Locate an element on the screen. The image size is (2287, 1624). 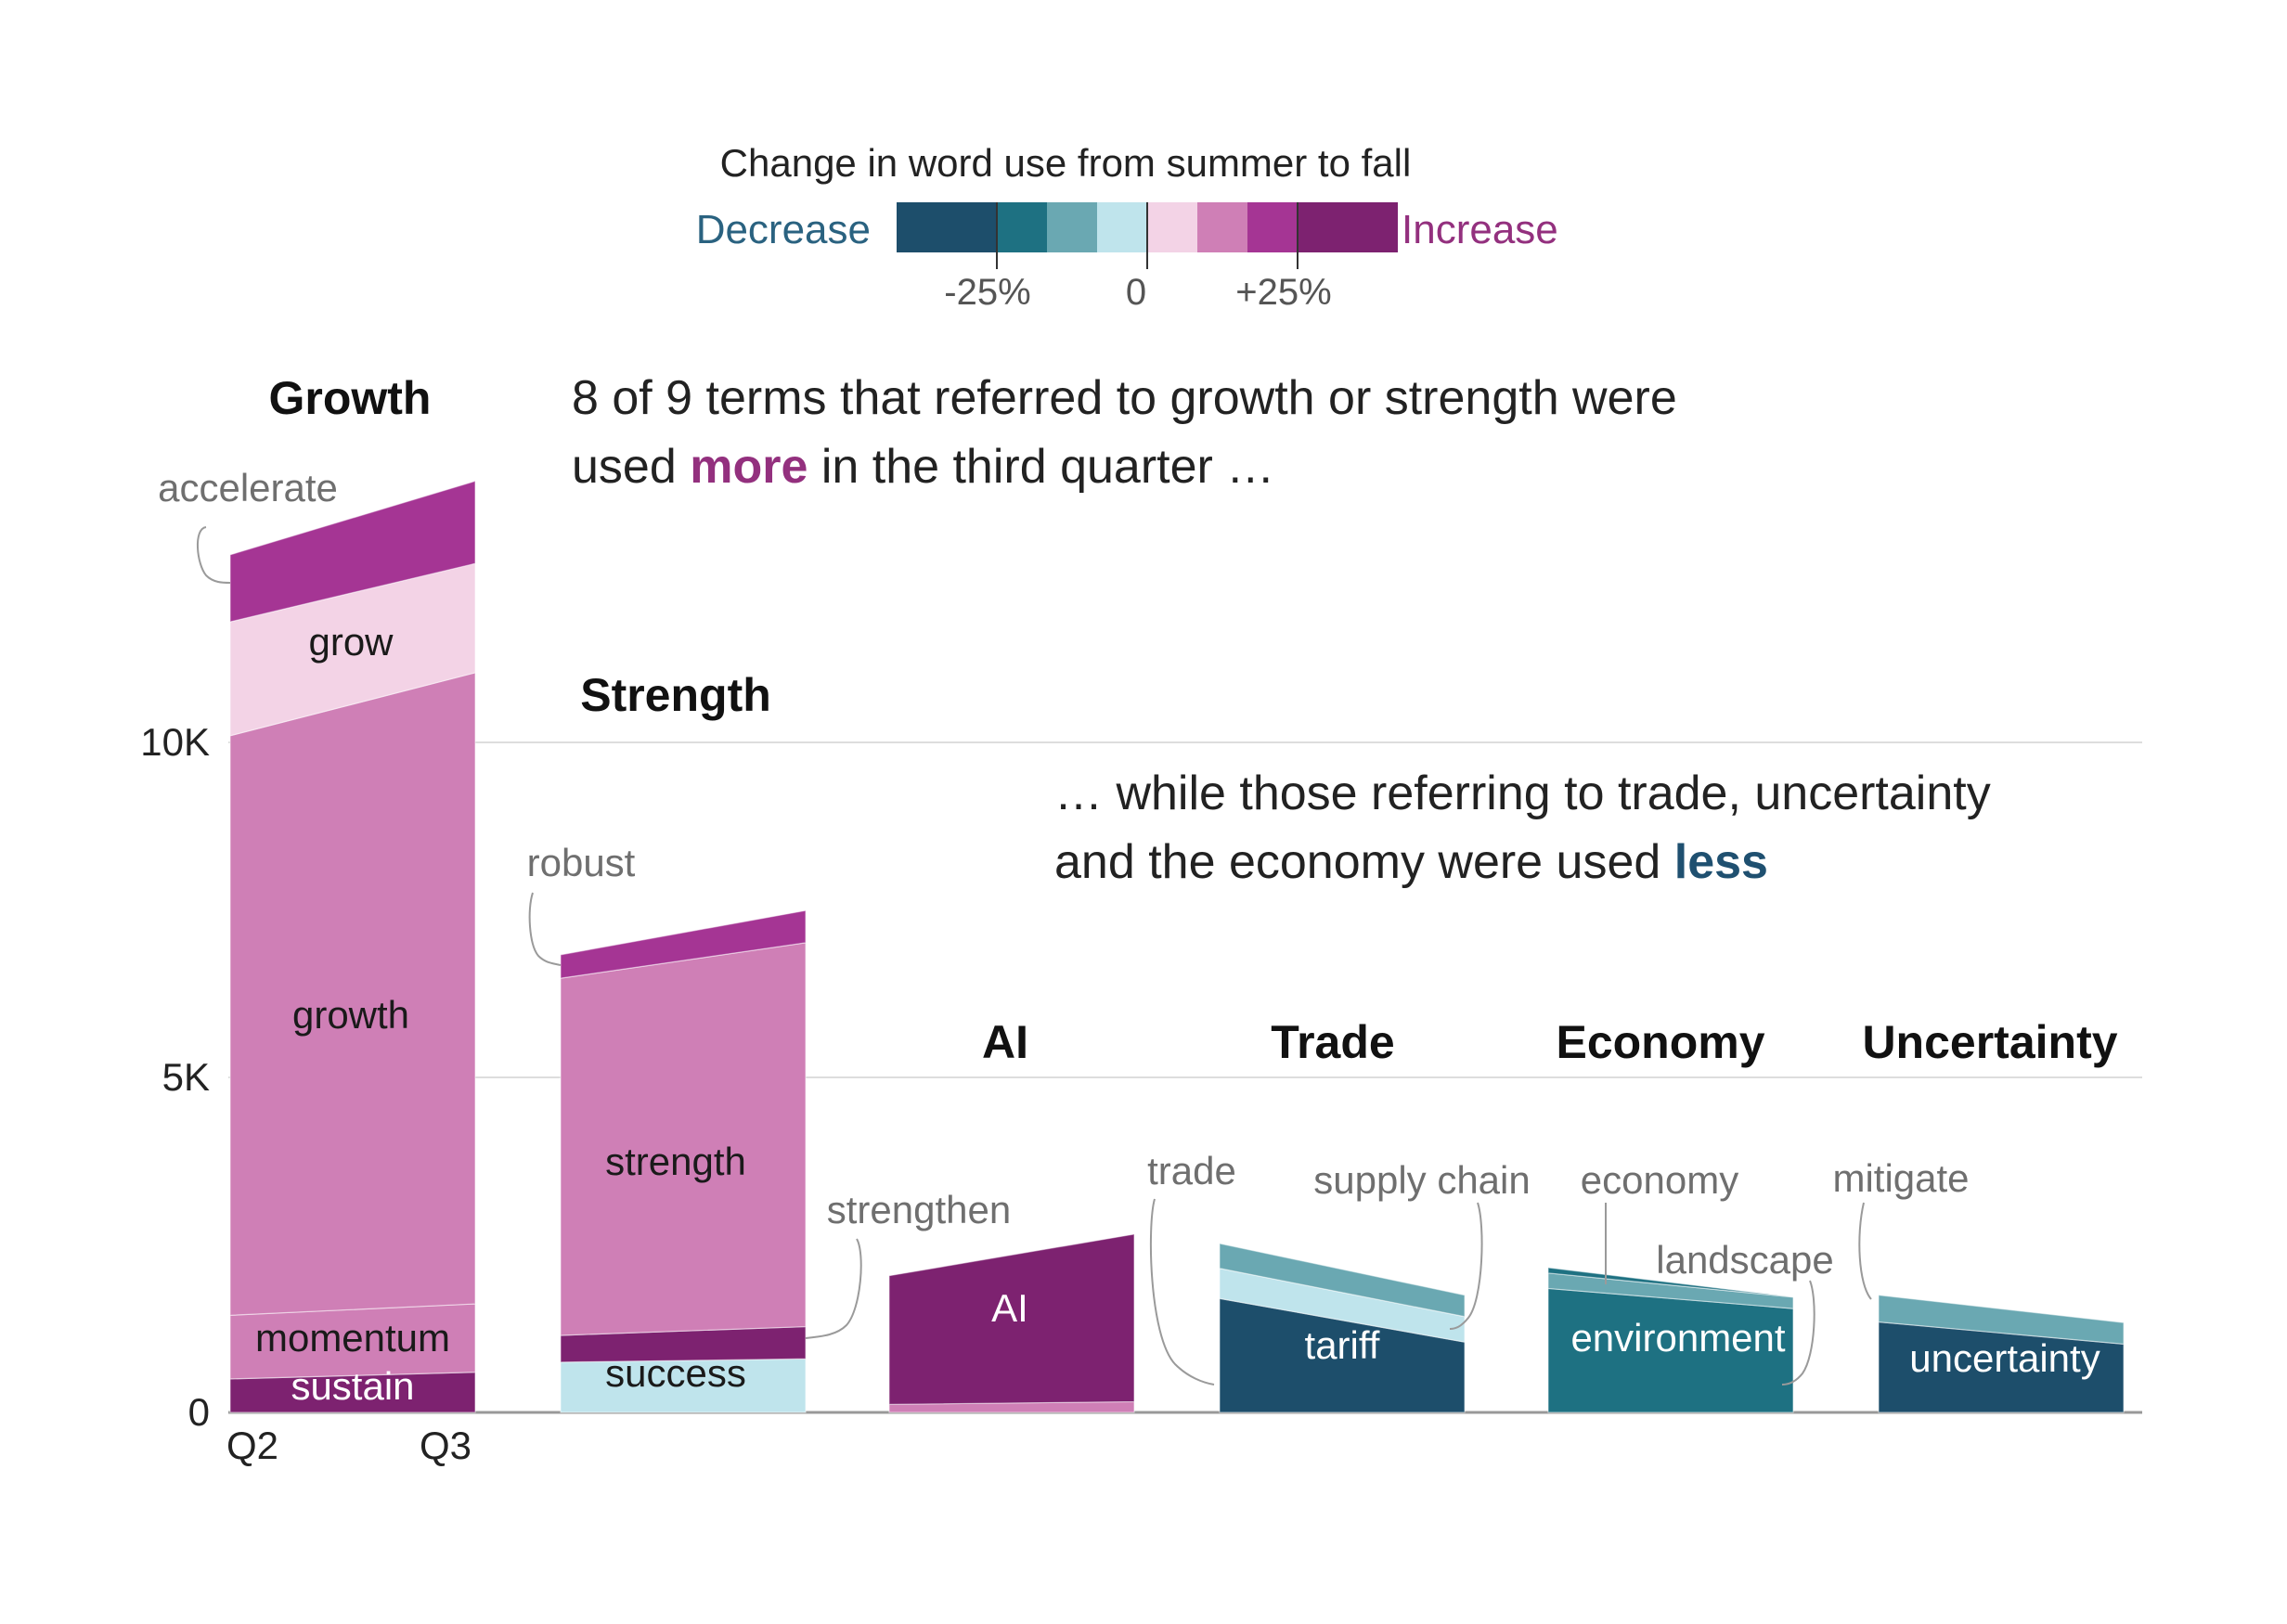
area-trade-supply-chain is located at coordinates (1342, 1281).